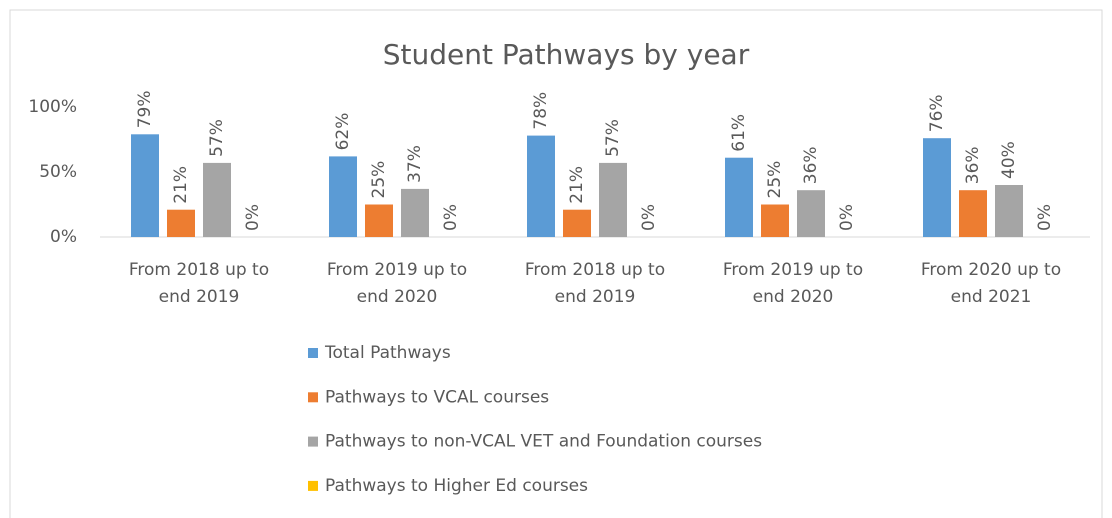 The height and width of the screenshot is (518, 1112). I want to click on y-tick-label: 100%, so click(52, 107).